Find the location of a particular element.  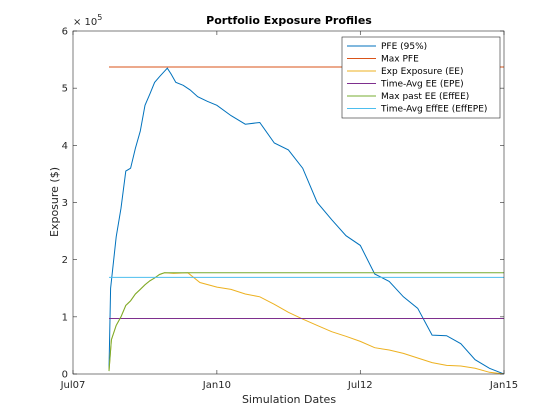

x-tick-label: Jan15 is located at coordinates (503, 385).